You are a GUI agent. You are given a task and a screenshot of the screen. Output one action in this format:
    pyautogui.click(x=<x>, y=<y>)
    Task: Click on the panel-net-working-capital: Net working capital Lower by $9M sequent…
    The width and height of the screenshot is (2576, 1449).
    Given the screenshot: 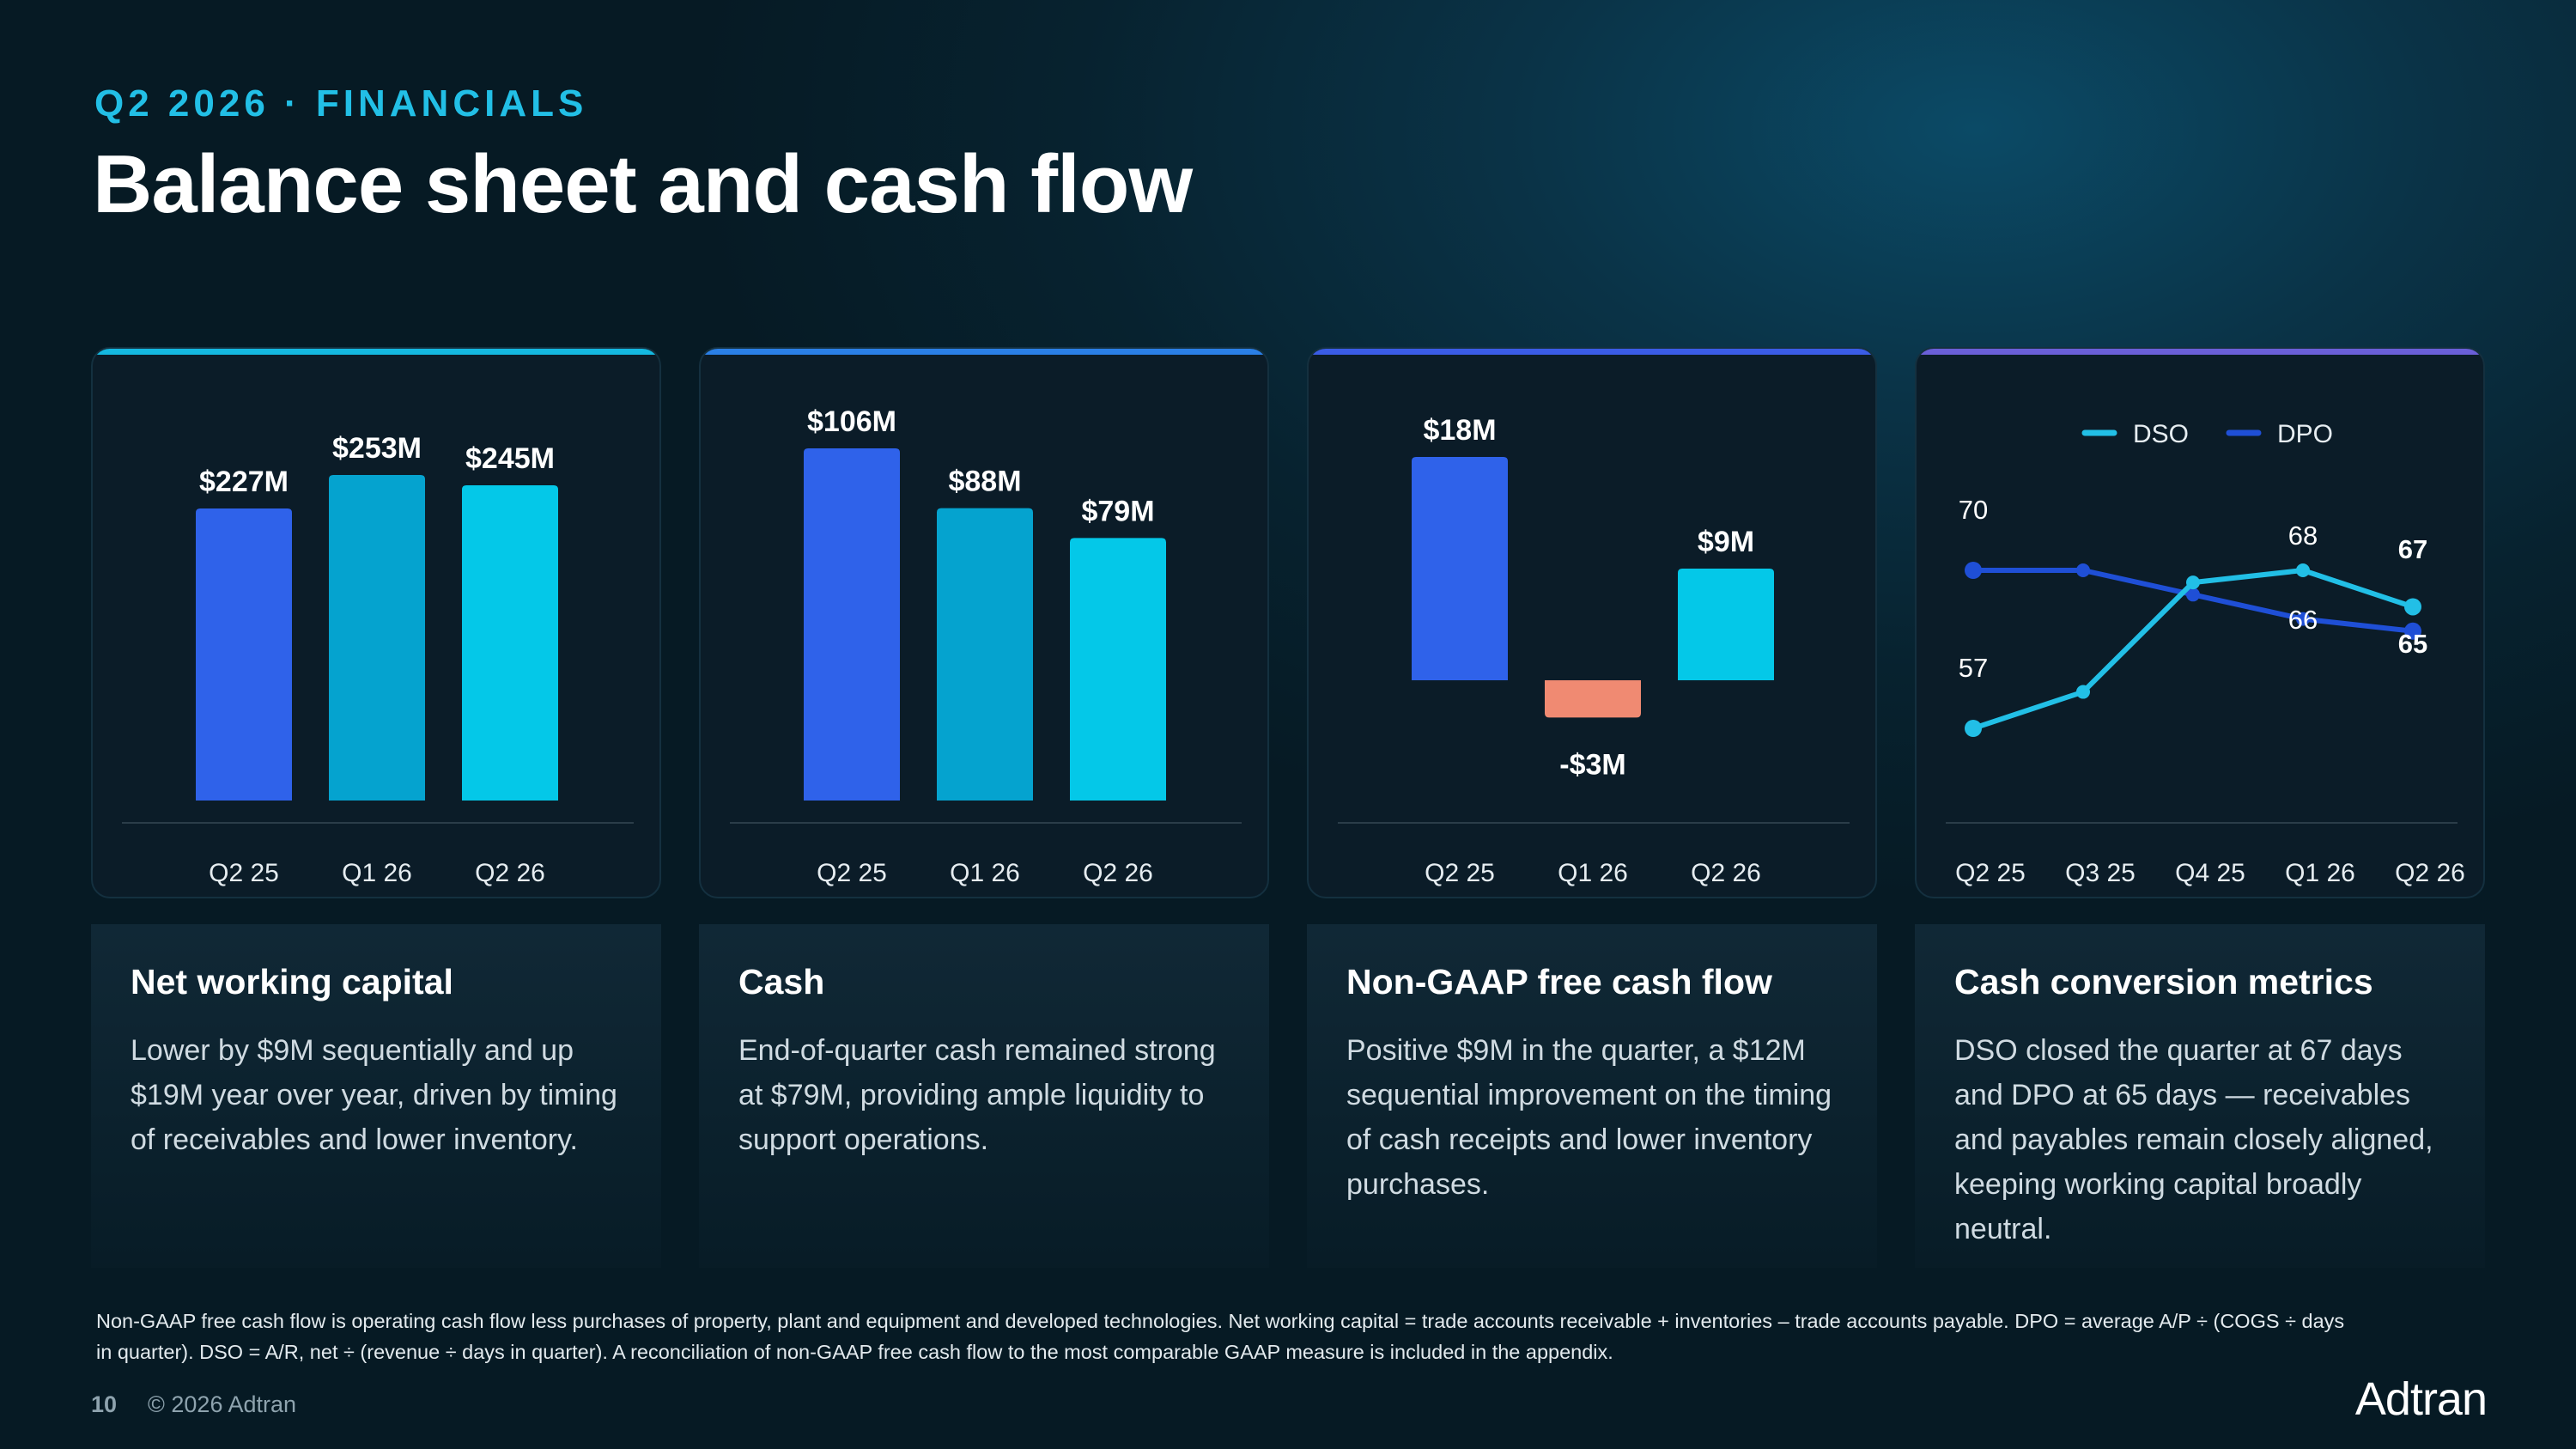 What is the action you would take?
    pyautogui.click(x=376, y=1096)
    